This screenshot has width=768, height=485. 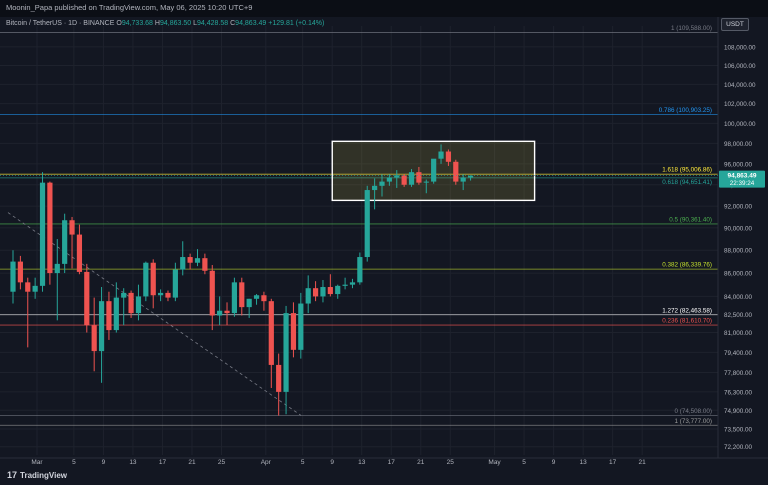 I want to click on current-price-tag, so click(x=742, y=179).